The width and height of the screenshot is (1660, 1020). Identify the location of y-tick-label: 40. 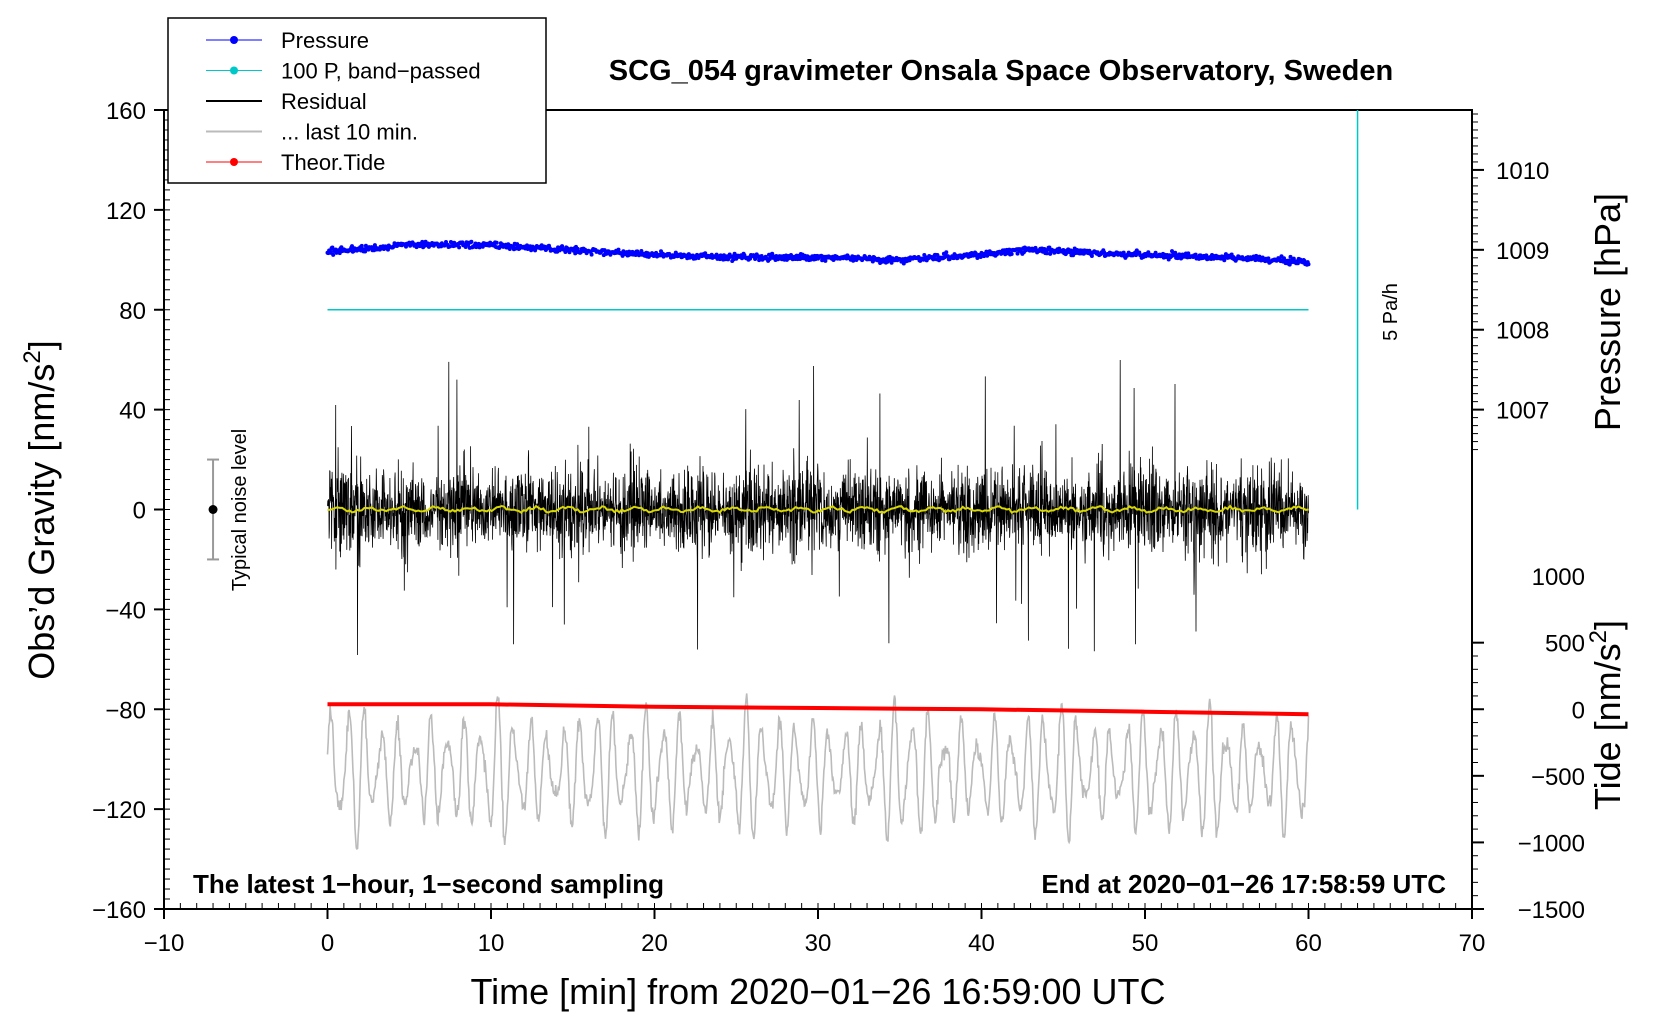
(132, 411).